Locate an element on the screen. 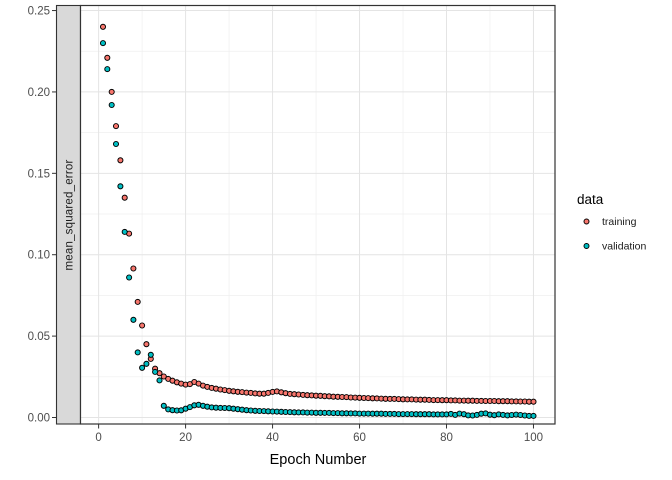 This screenshot has width=672, height=480. x-tick-label: 20 is located at coordinates (185, 438).